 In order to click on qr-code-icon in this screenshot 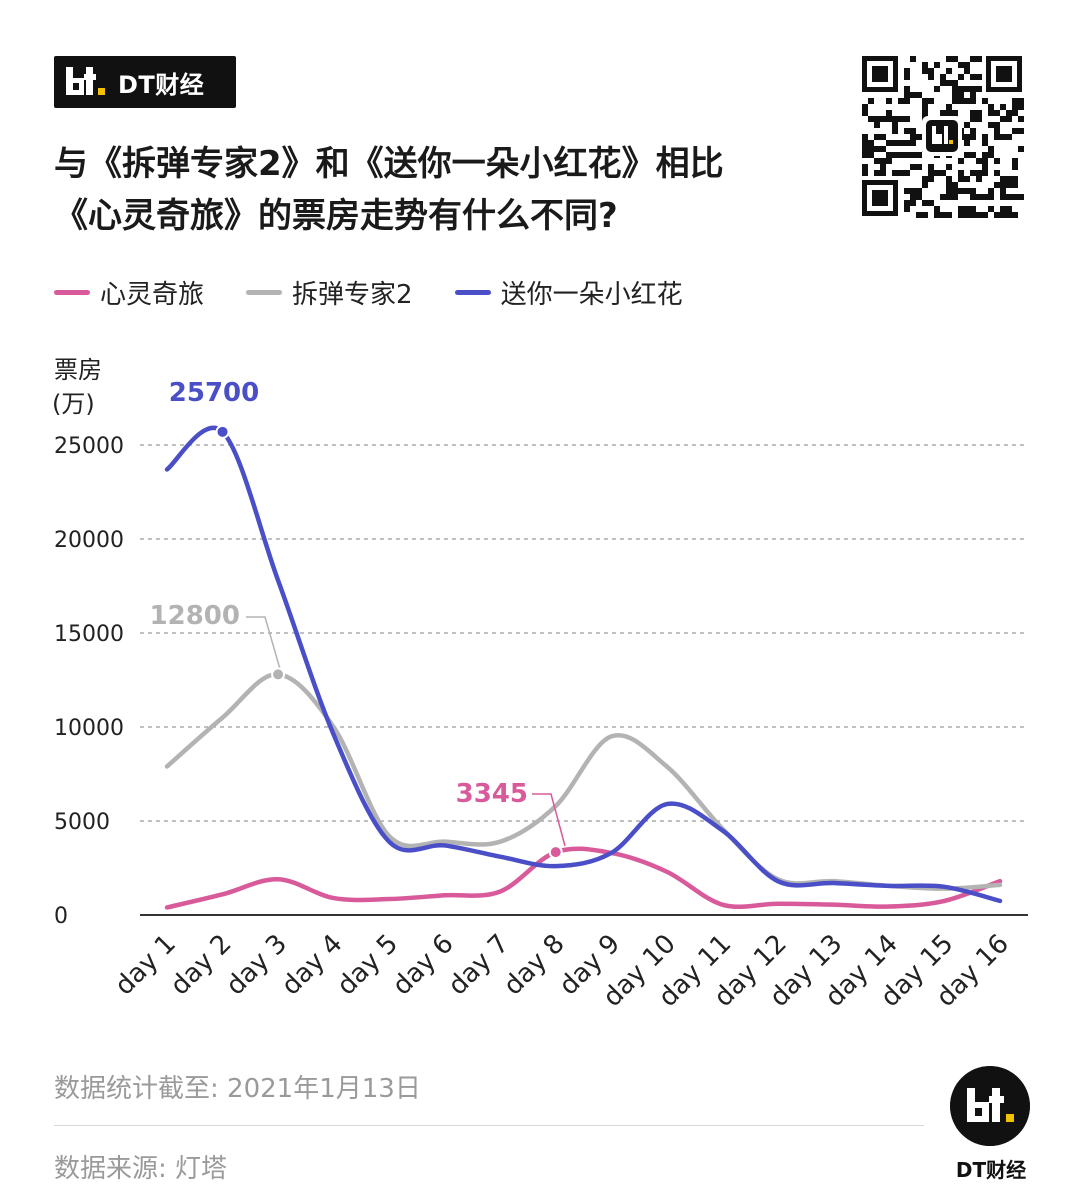, I will do `click(942, 136)`.